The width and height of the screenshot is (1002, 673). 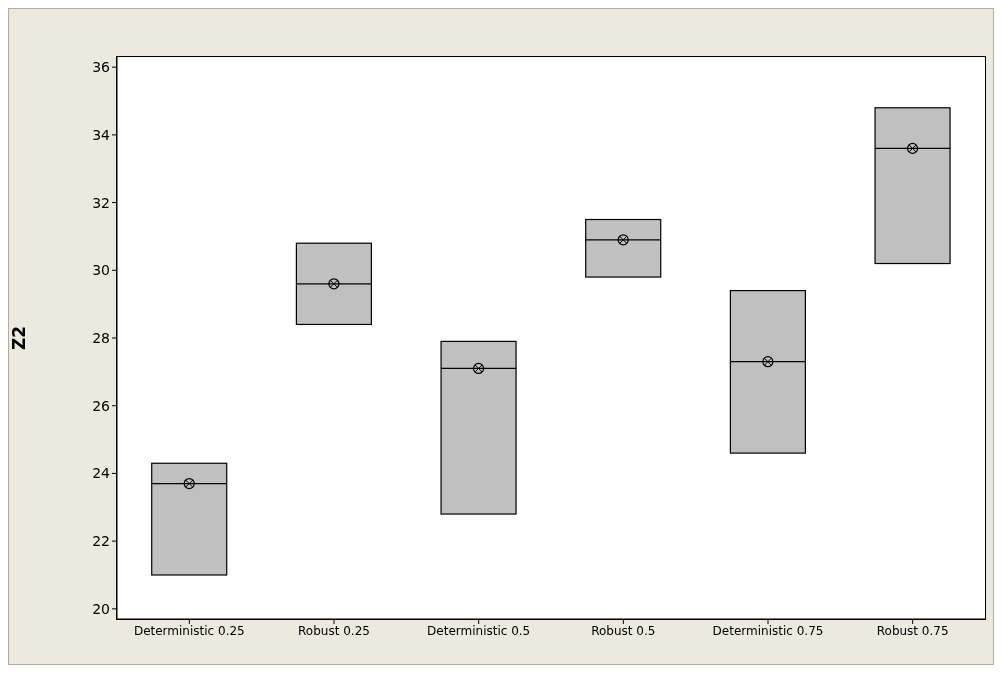 I want to click on y-tick-label: 30, so click(x=101, y=270).